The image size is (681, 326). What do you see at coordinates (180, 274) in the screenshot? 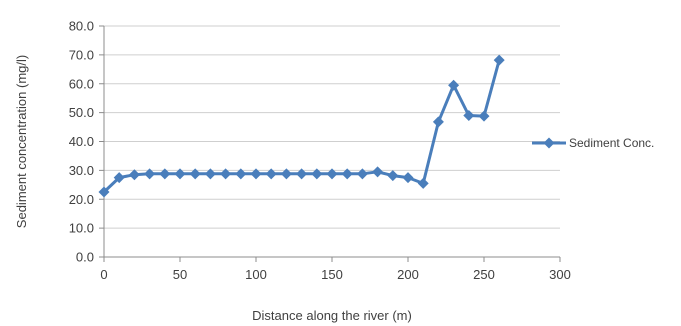
I see `x-tick-label: 50` at bounding box center [180, 274].